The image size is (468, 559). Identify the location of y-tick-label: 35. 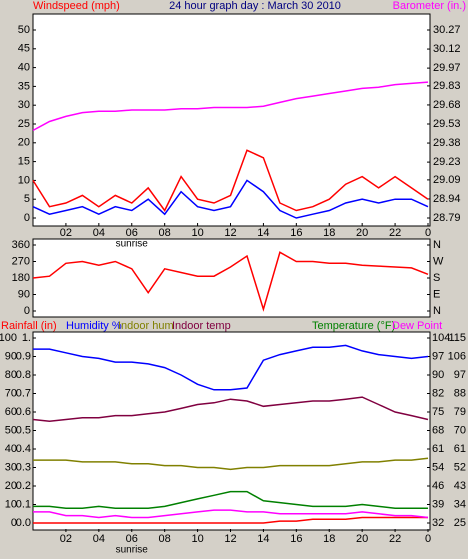
(24, 86).